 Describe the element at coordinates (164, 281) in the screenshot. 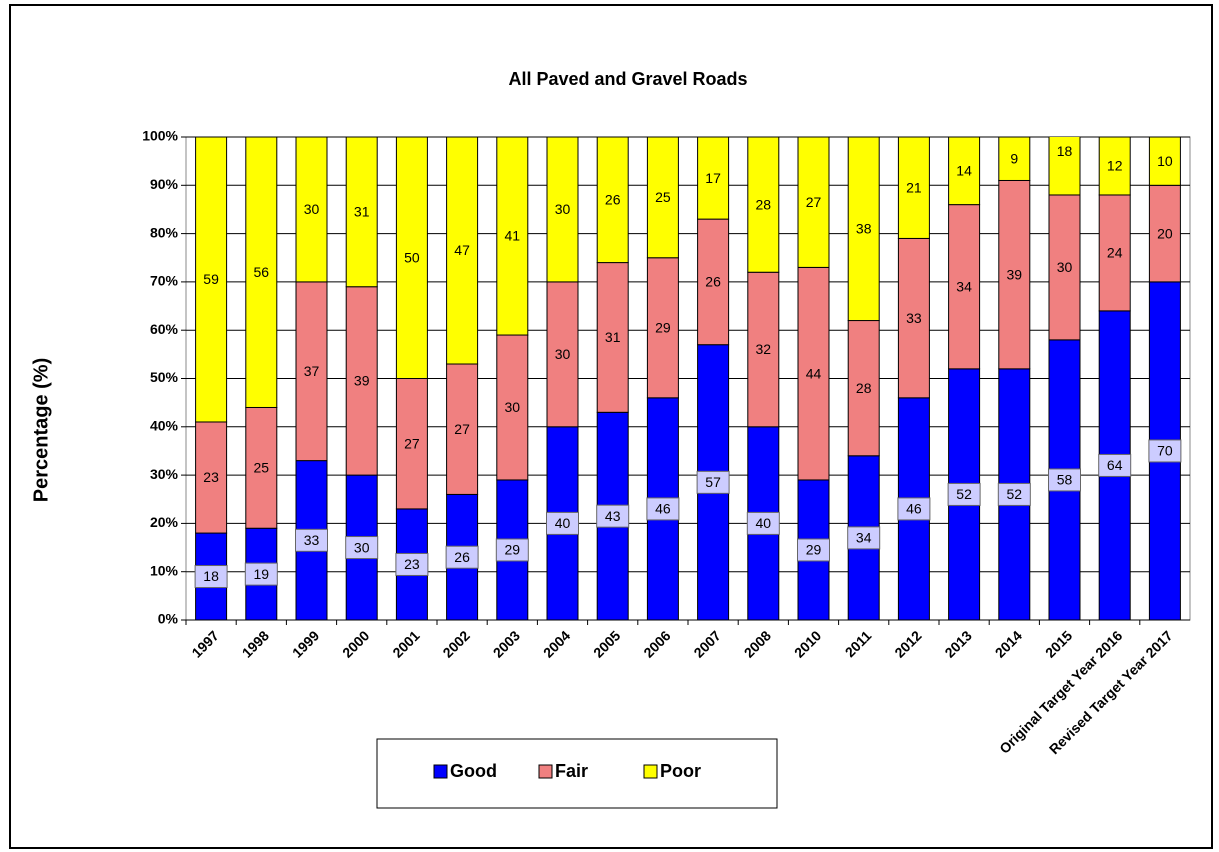

I see `y-tick-label: 70%` at that location.